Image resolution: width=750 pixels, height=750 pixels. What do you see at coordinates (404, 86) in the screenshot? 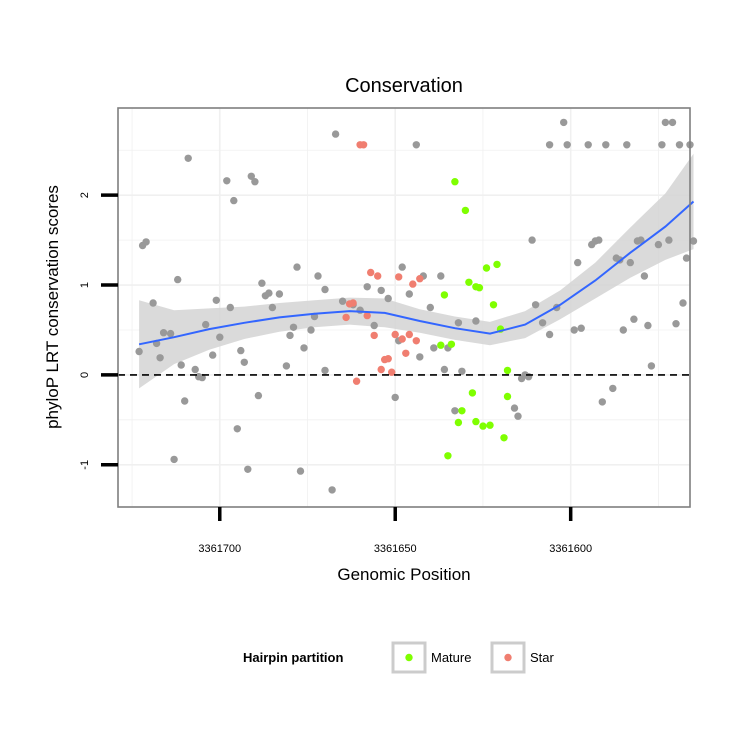
I see `chart-title: Conservation` at bounding box center [404, 86].